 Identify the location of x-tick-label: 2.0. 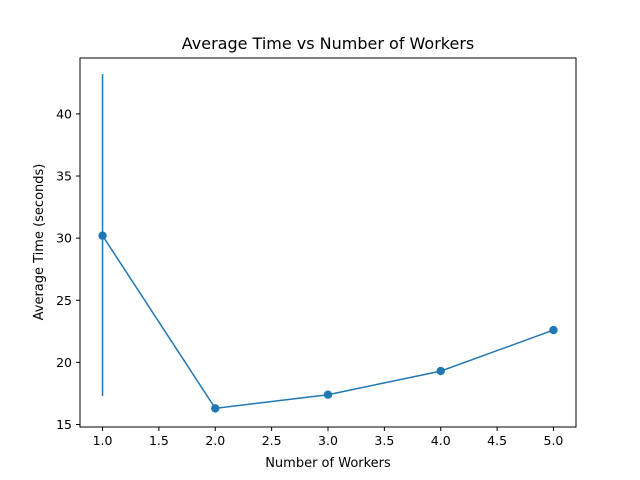
(215, 440).